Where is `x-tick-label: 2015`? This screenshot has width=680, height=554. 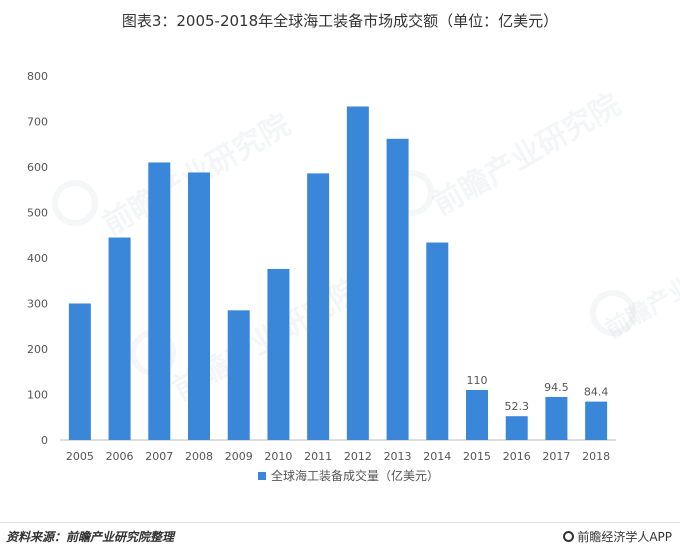
x-tick-label: 2015 is located at coordinates (477, 456).